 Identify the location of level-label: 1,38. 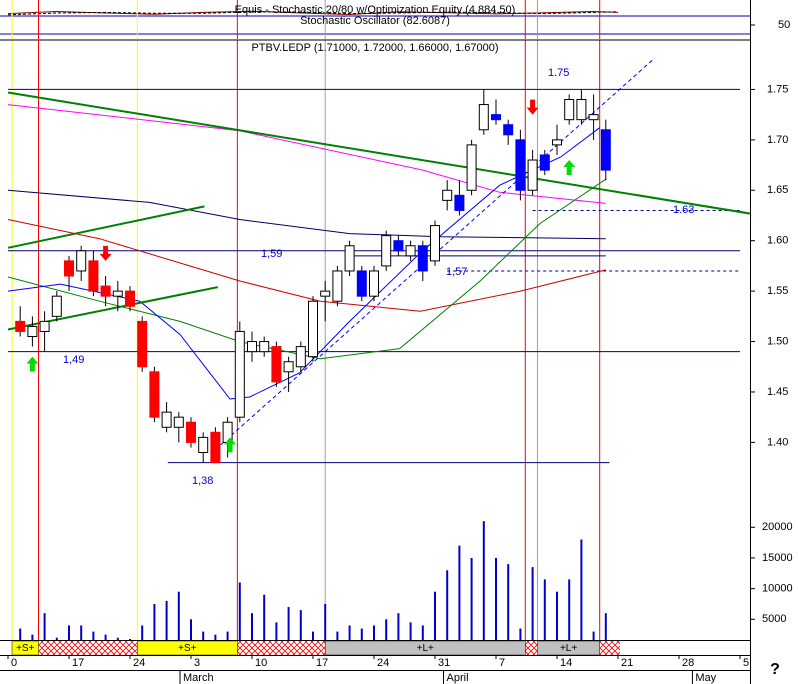
(202, 481).